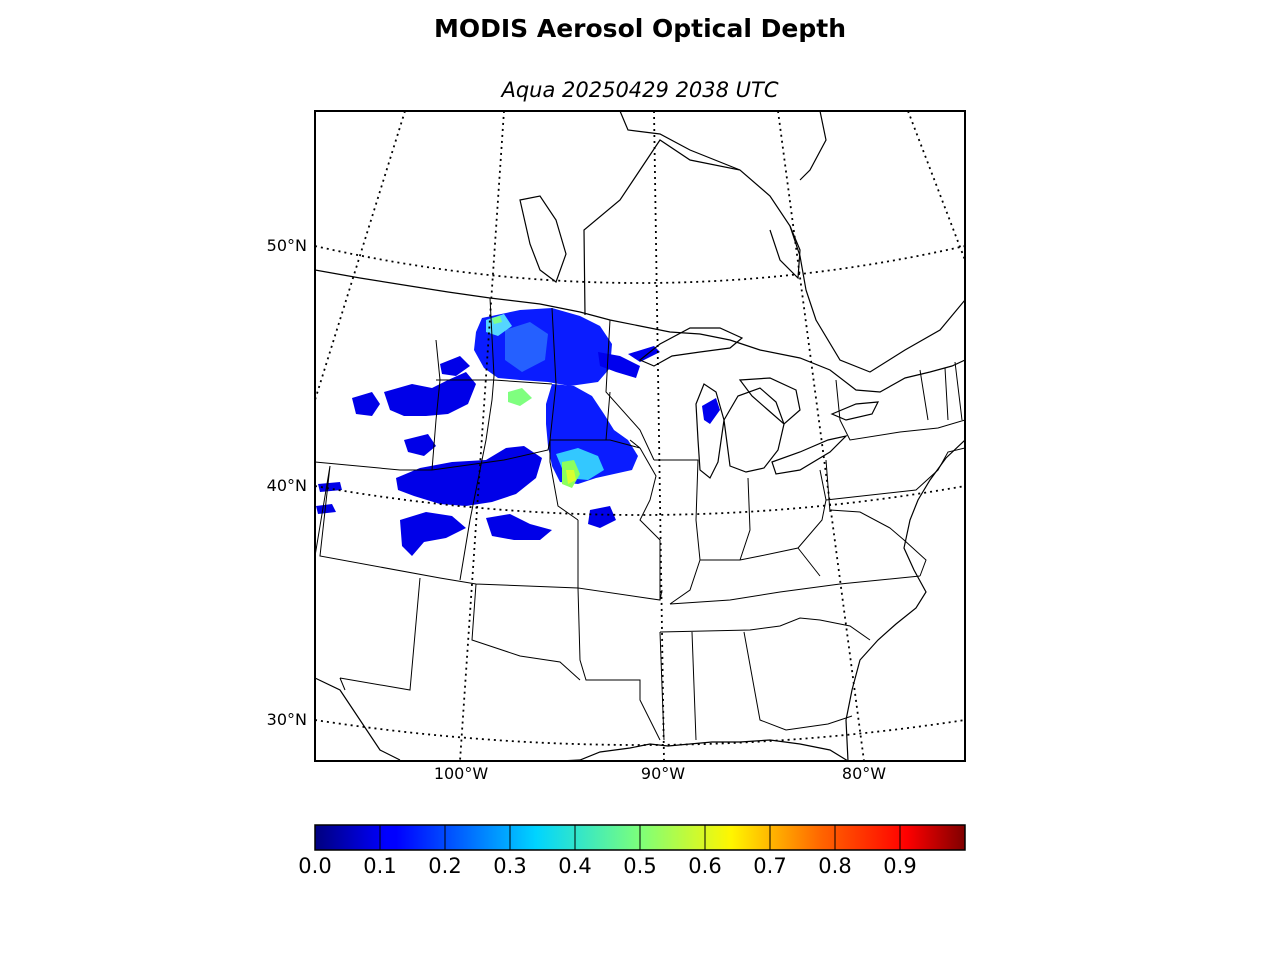  What do you see at coordinates (754, 430) in the screenshot?
I see `michigan-lower` at bounding box center [754, 430].